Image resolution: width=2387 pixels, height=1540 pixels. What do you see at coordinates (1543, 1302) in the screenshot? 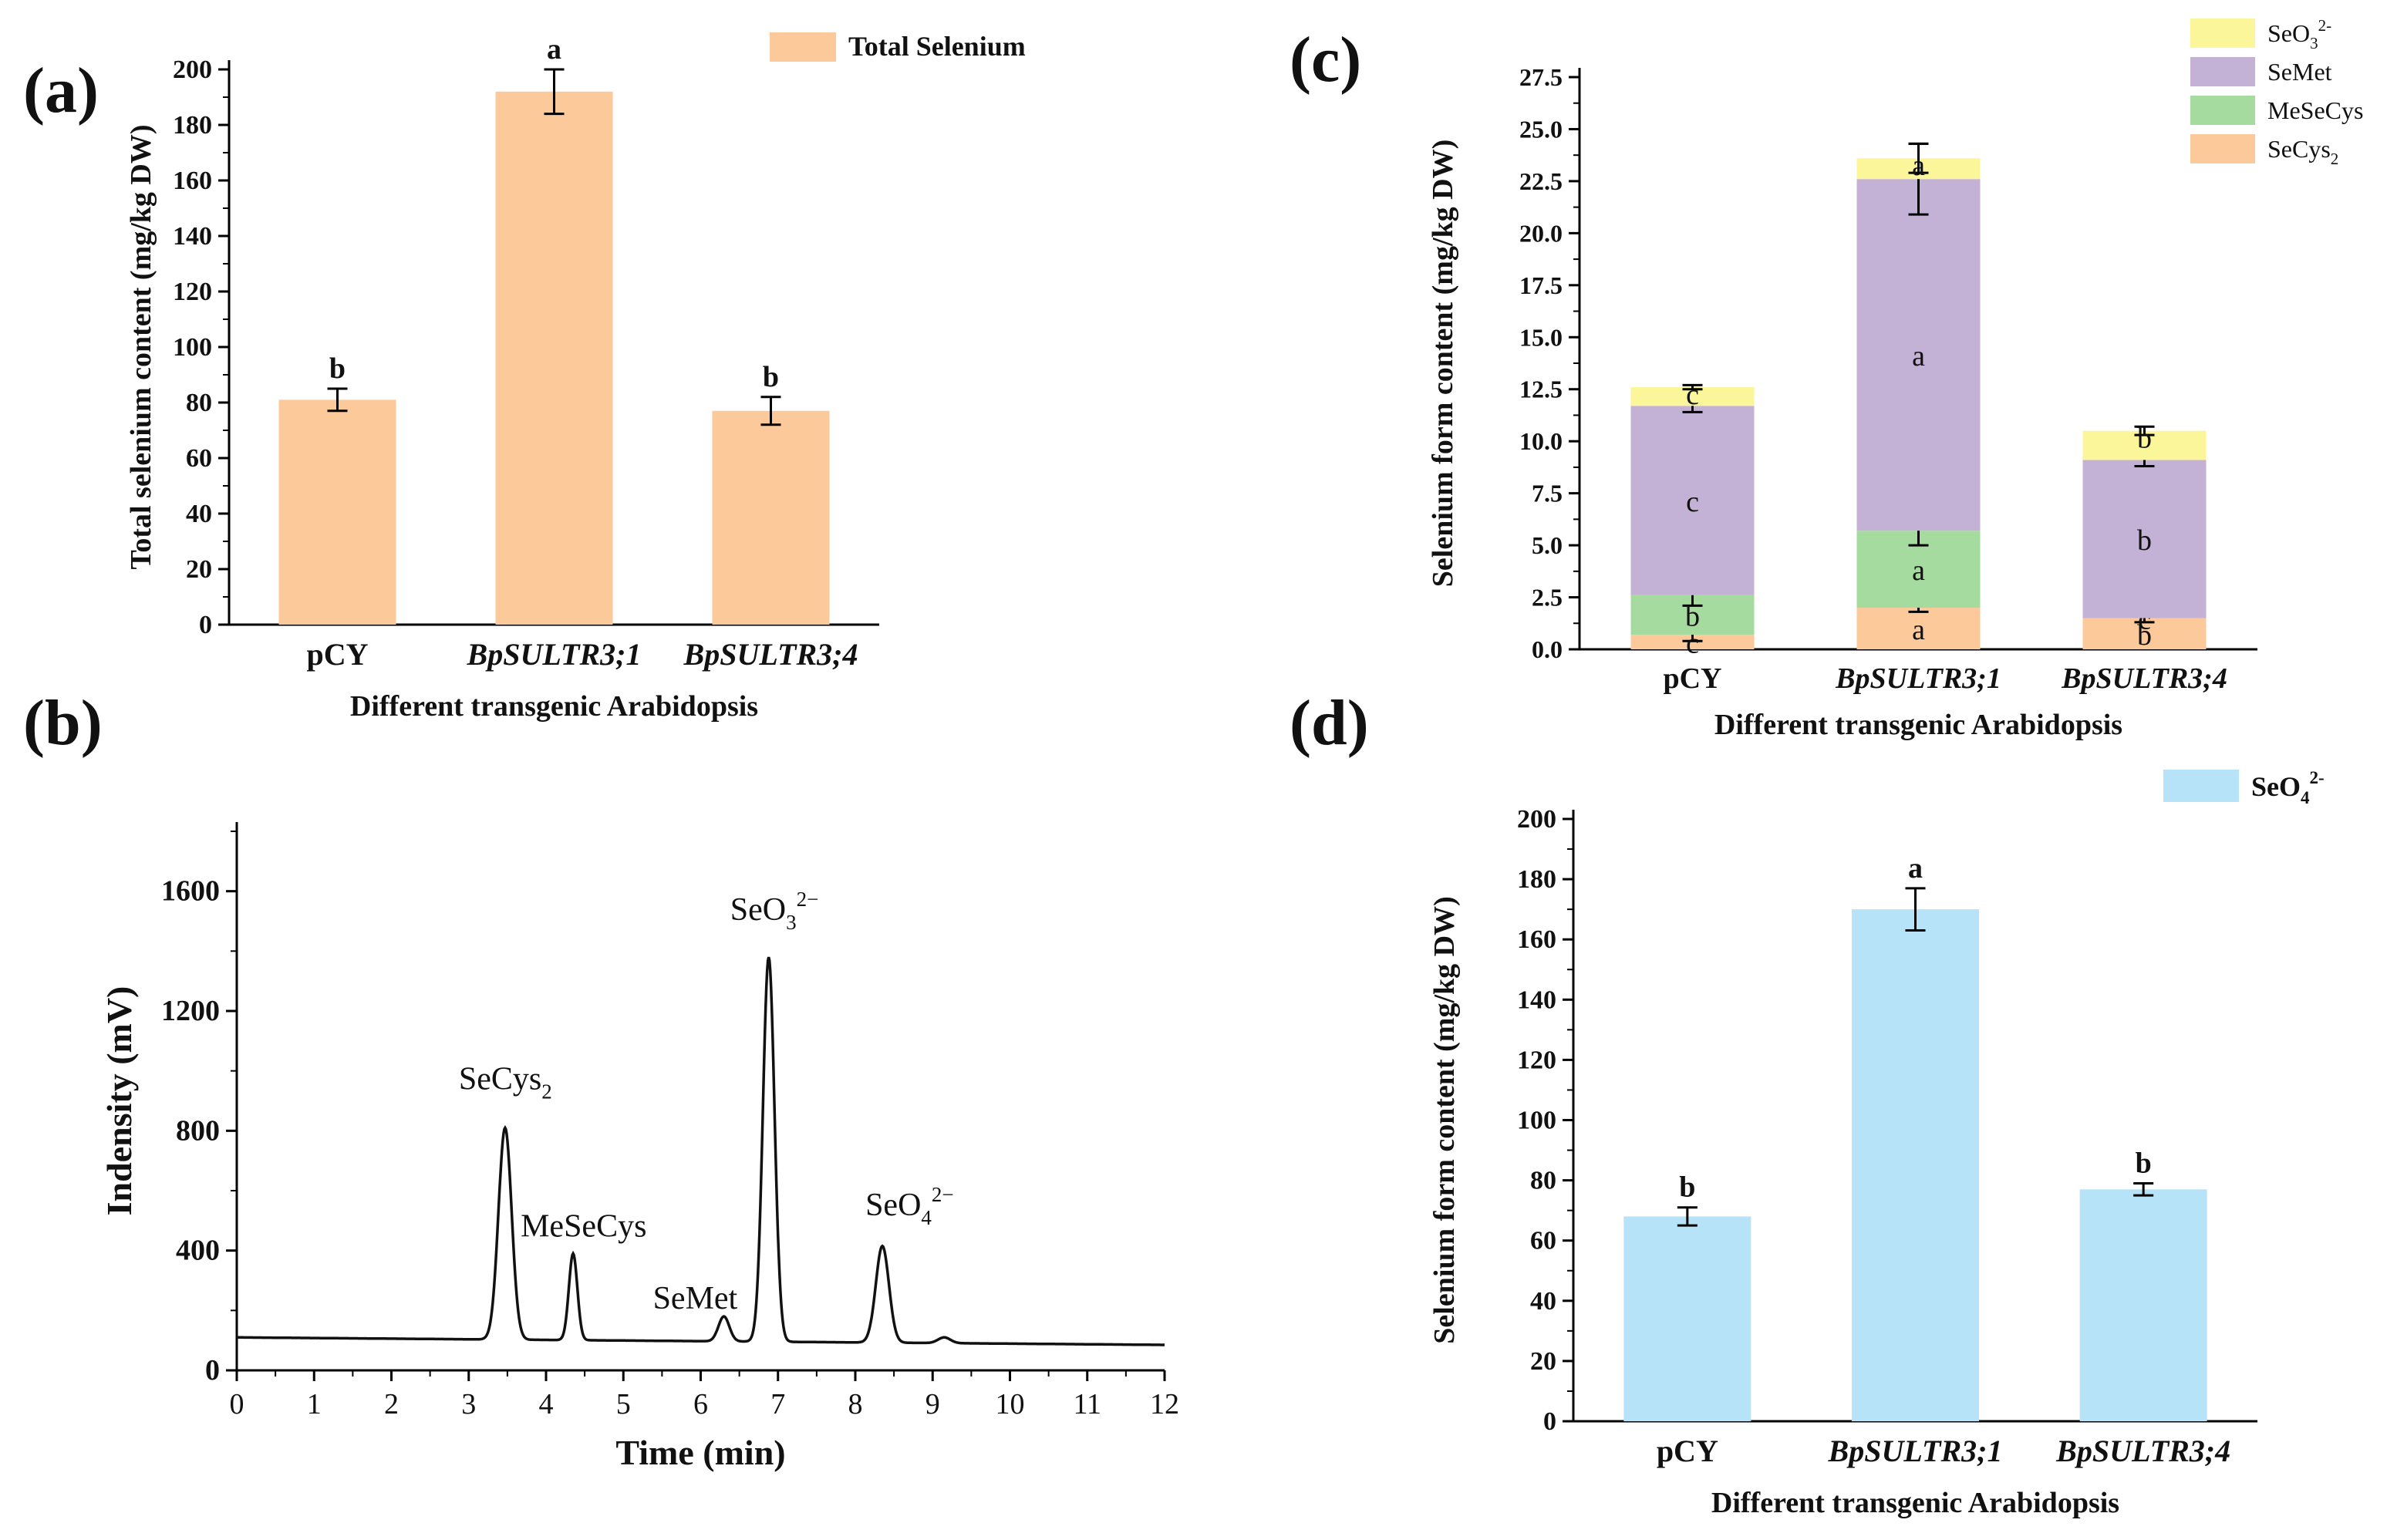
I see `chart-d-ytick-label: 40` at bounding box center [1543, 1302].